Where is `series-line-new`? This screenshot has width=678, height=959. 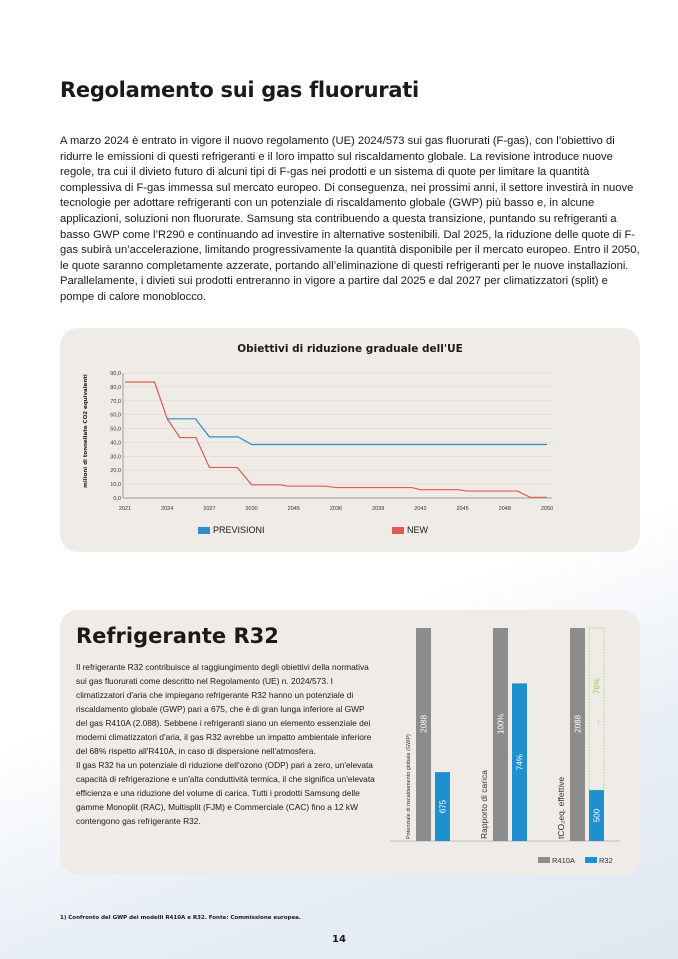 series-line-new is located at coordinates (336, 439).